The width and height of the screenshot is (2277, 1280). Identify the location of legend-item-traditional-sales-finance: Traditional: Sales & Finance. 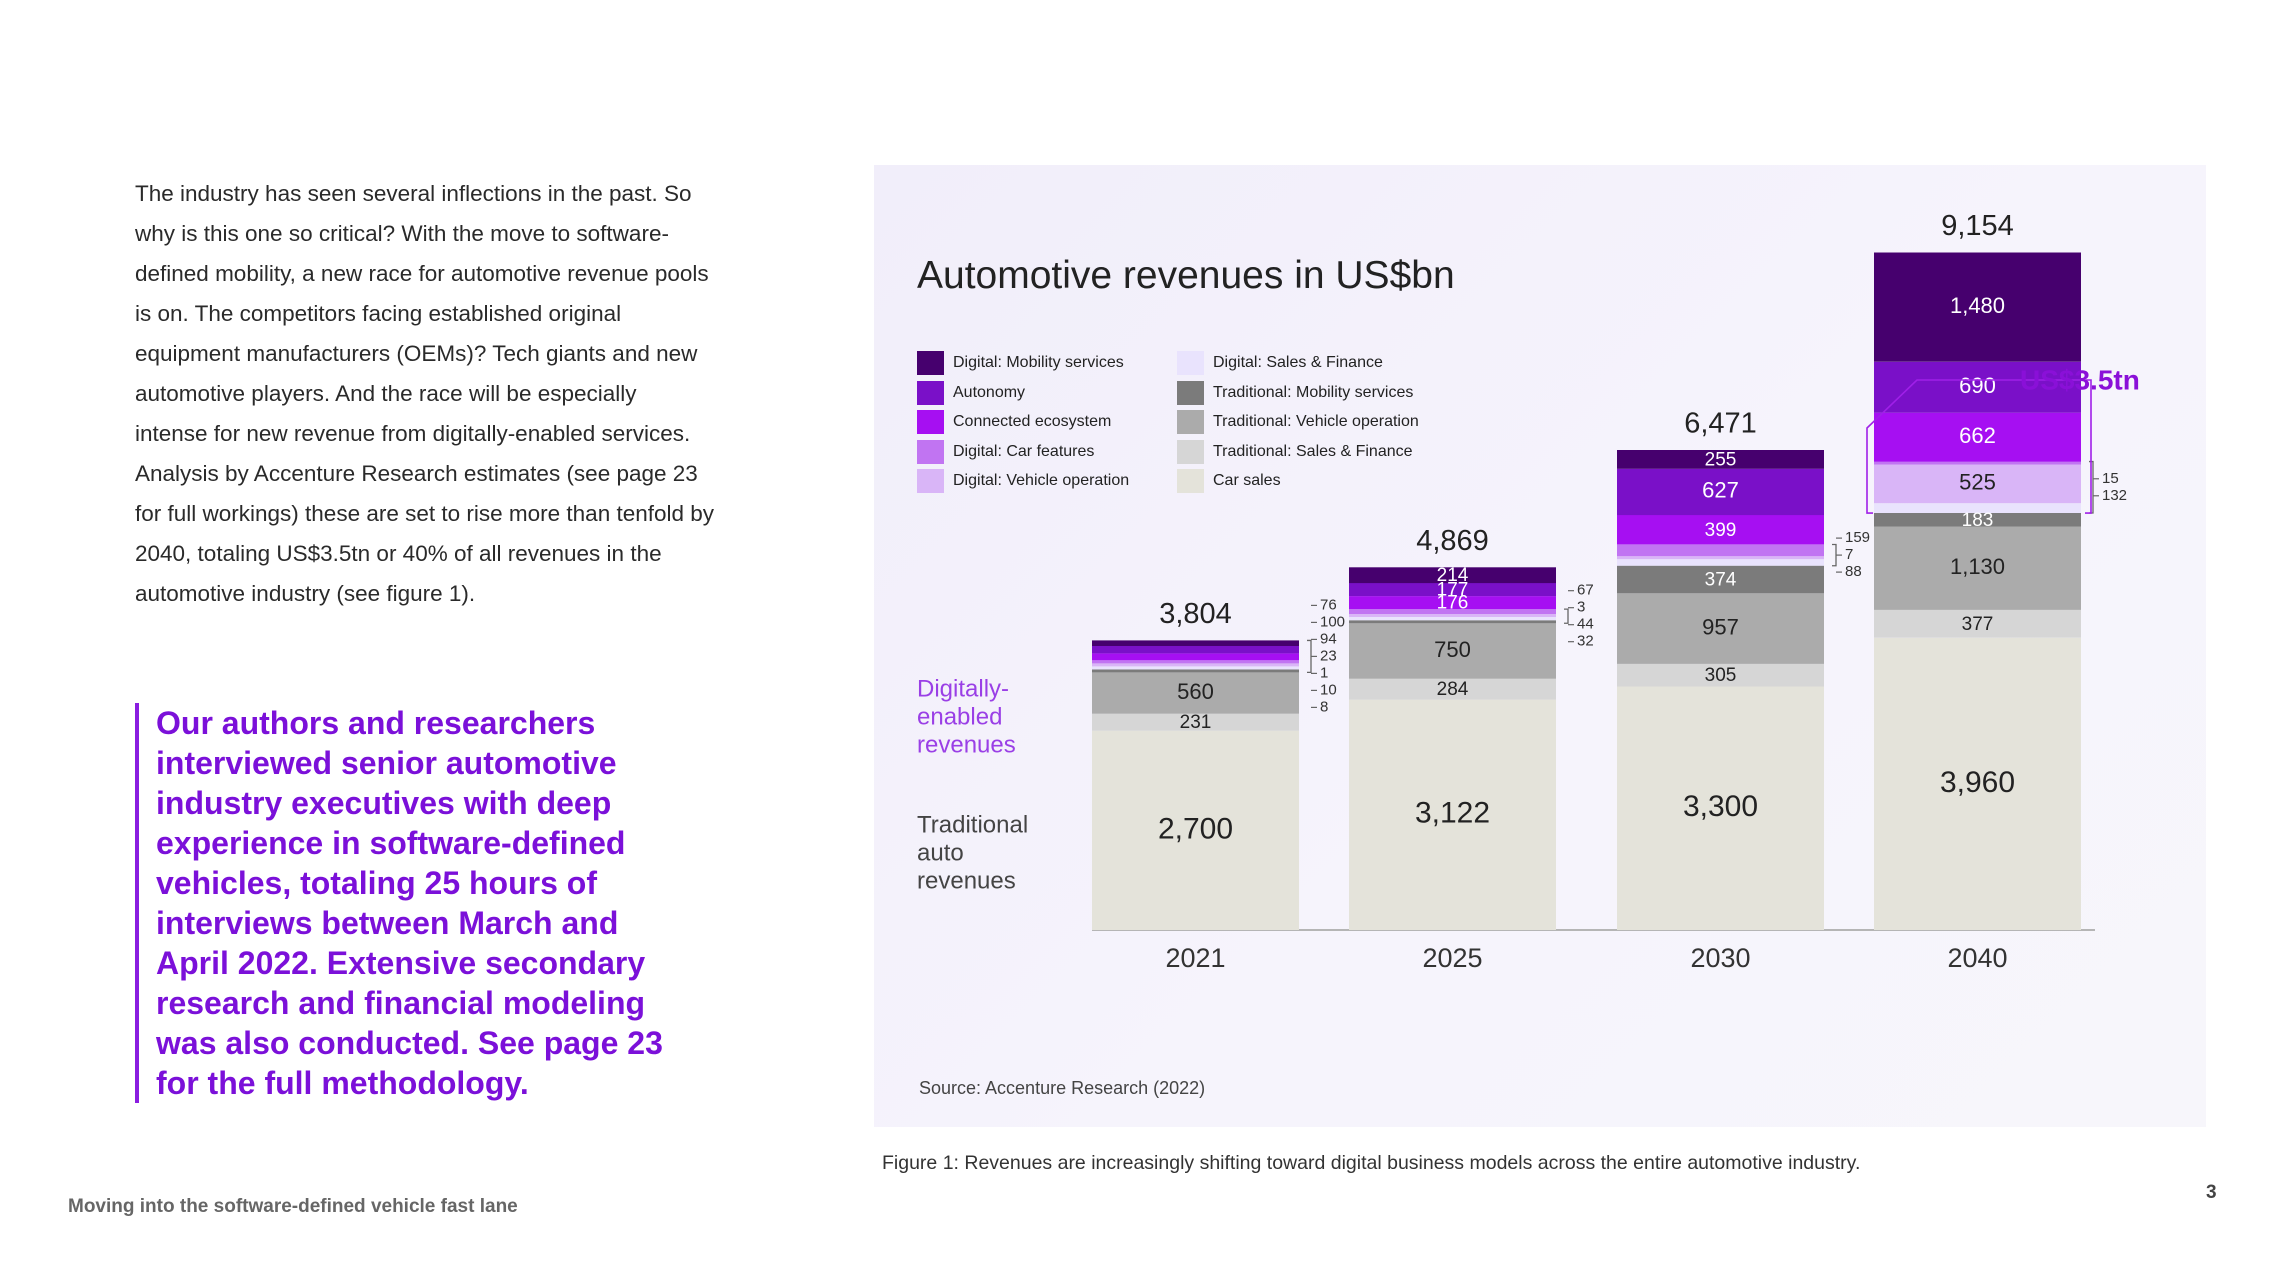
(1295, 452).